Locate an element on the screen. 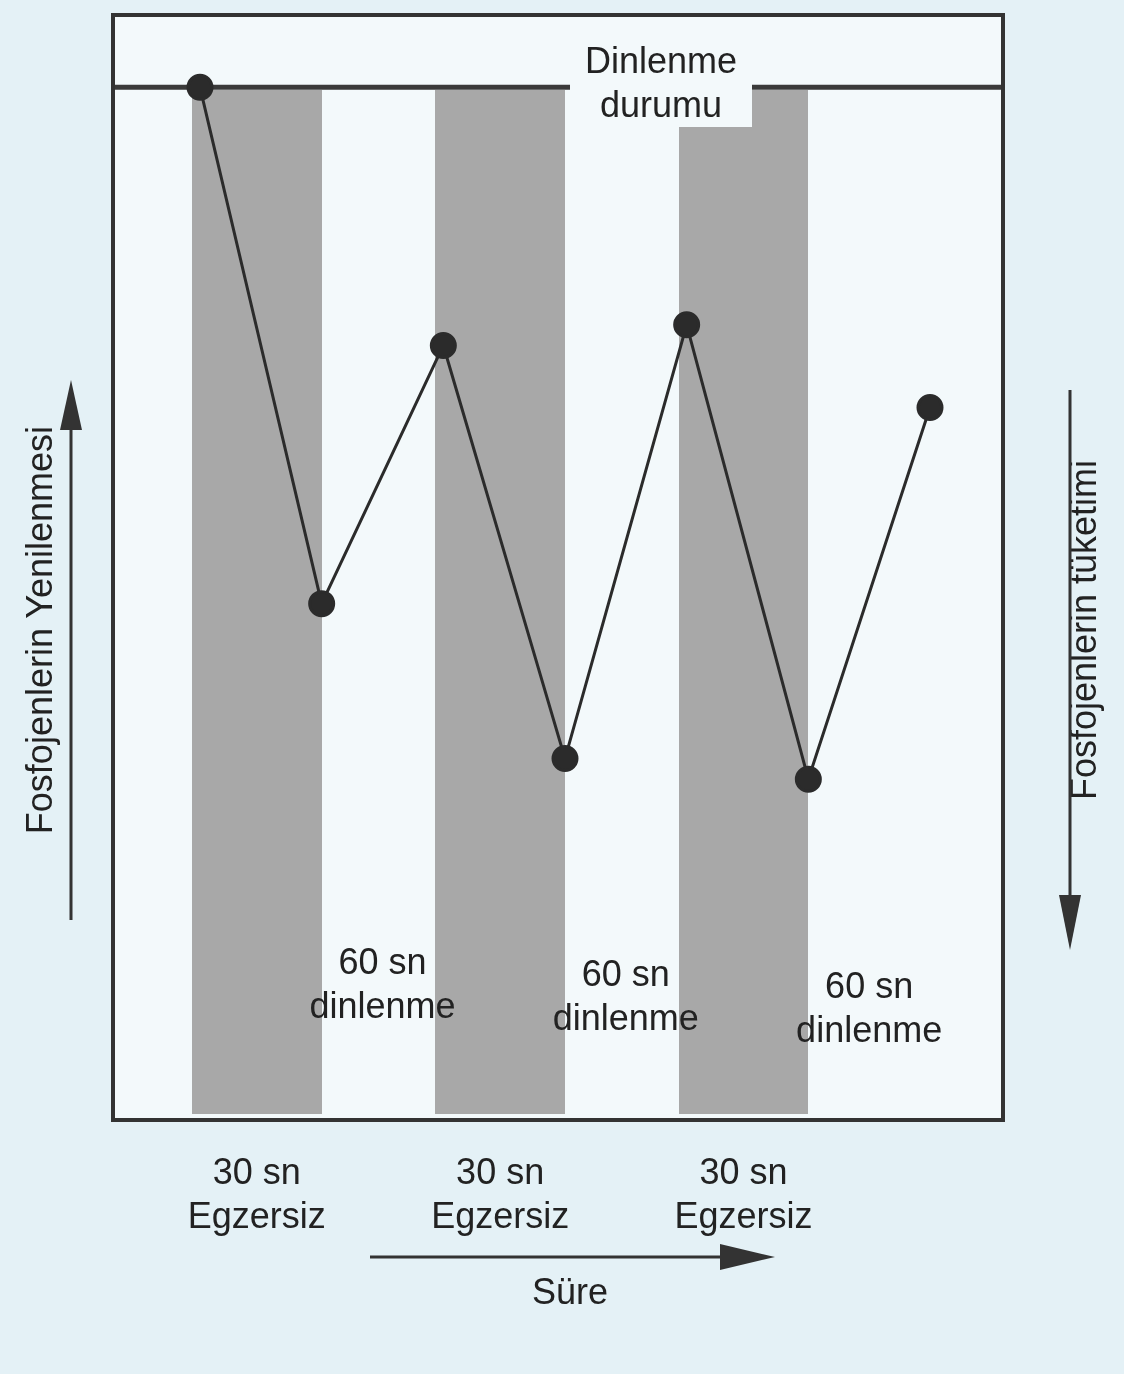 Image resolution: width=1124 pixels, height=1374 pixels. ref-line-label: Dinlenme durumu is located at coordinates (661, 83).